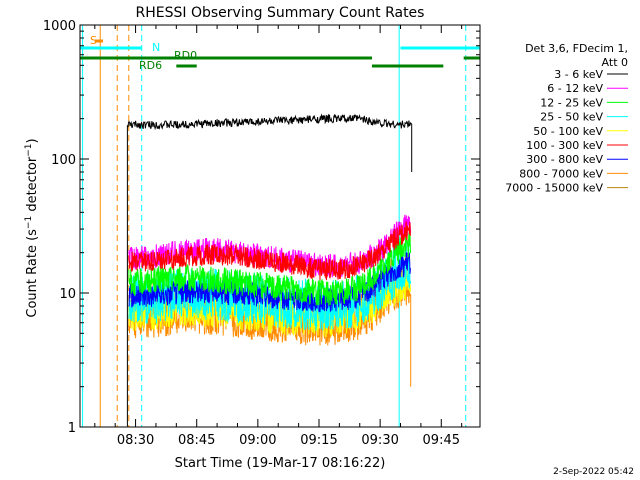 This screenshot has width=640, height=480. I want to click on x-tick-label-4: 09:30, so click(379, 440).